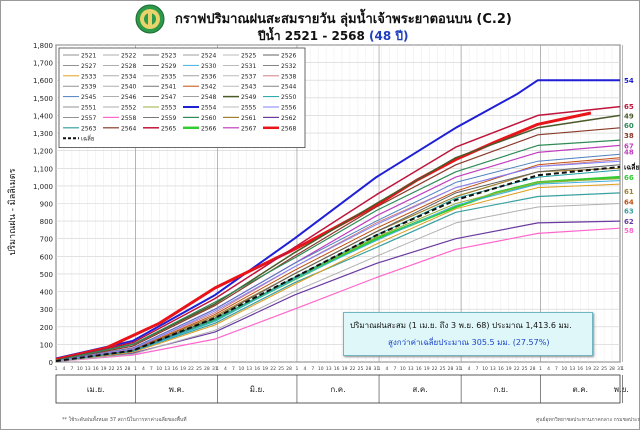  What do you see at coordinates (248, 108) in the screenshot?
I see `legend-label-2555: 2555` at bounding box center [248, 108].